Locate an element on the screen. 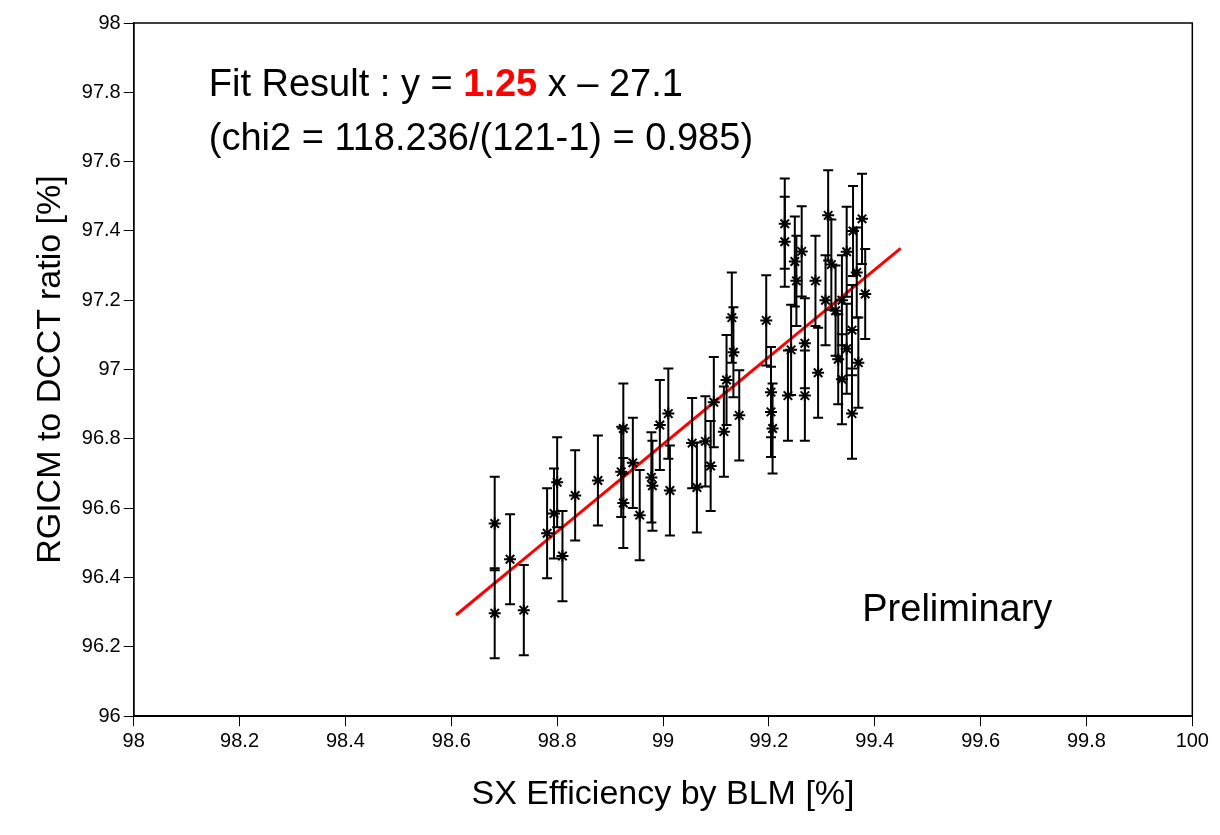 The width and height of the screenshot is (1220, 835). y-axis-title: RGICM to DCCT ratio [%] is located at coordinates (47, 369).